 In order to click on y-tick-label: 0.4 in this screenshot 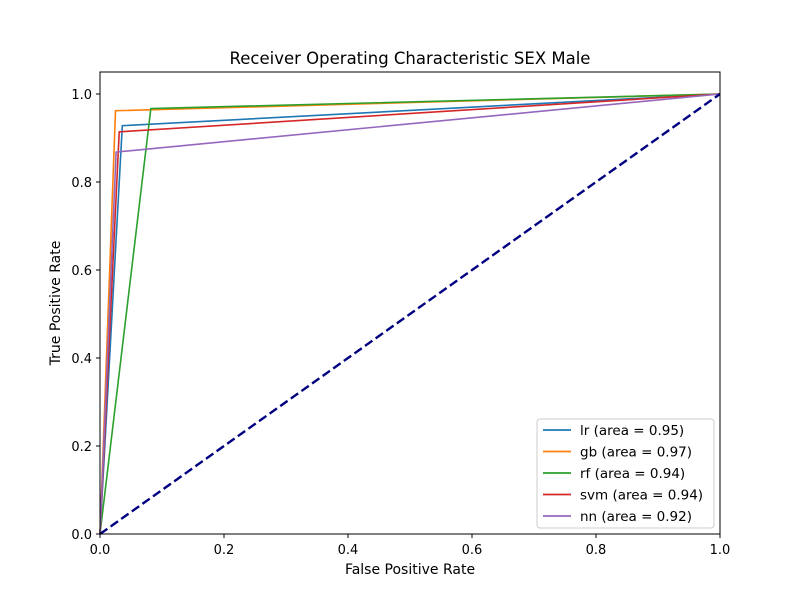, I will do `click(81, 359)`.